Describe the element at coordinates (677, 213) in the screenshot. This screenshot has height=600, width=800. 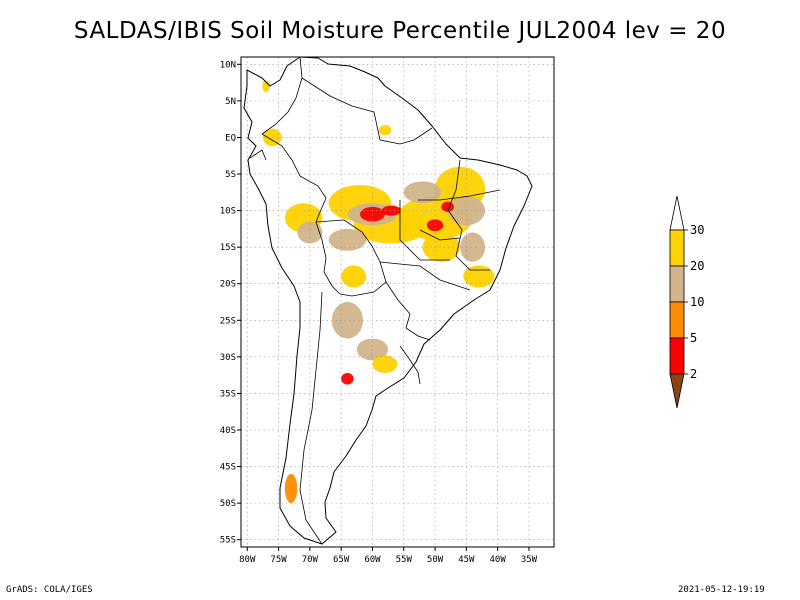
I see `legend-arrow-top` at that location.